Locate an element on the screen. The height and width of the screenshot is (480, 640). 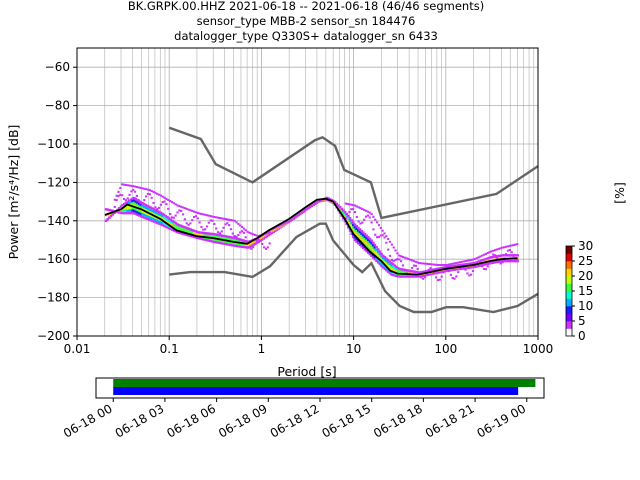
colorbar-tick-label: 15 is located at coordinates (585, 291).